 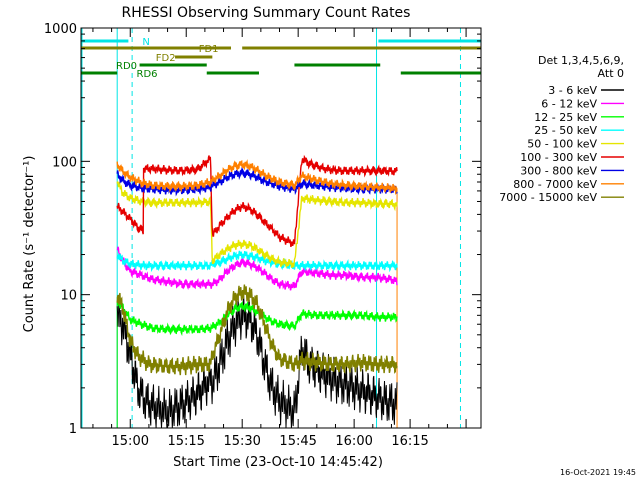 What do you see at coordinates (565, 130) in the screenshot?
I see `legend-entry-label: 25 - 50 keV` at bounding box center [565, 130].